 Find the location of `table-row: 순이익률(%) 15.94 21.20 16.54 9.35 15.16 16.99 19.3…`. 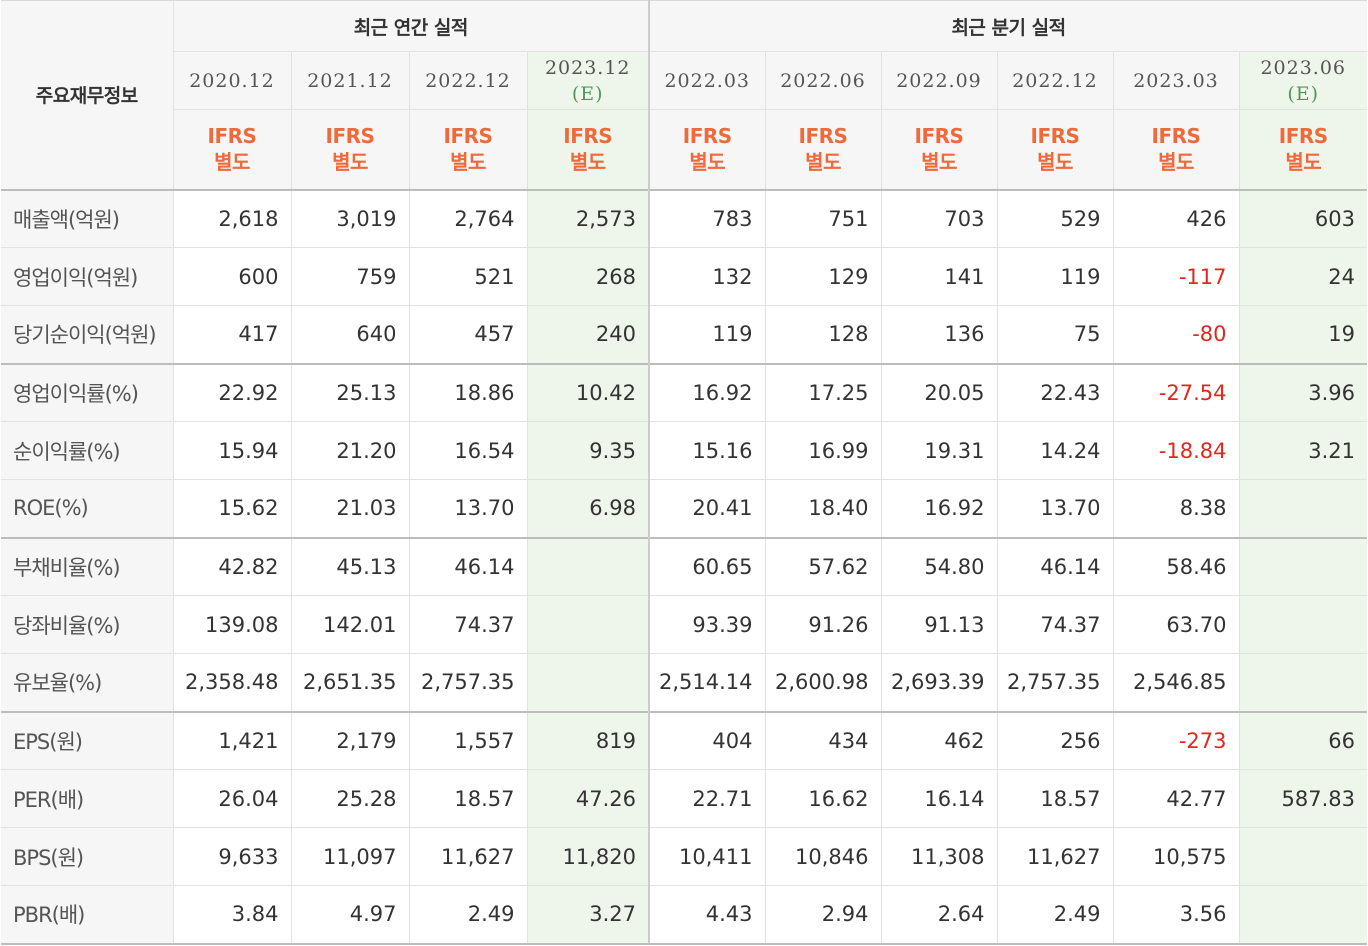

table-row: 순이익률(%) 15.94 21.20 16.54 9.35 15.16 16.99 19.3… is located at coordinates (684, 450).